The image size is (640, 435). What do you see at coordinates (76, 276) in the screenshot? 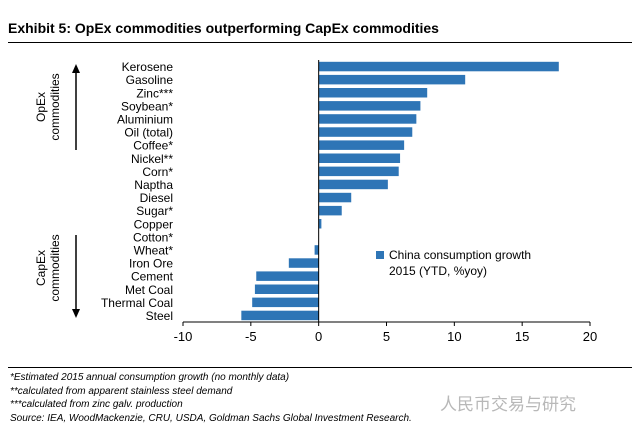
I see `capex-arrow` at bounding box center [76, 276].